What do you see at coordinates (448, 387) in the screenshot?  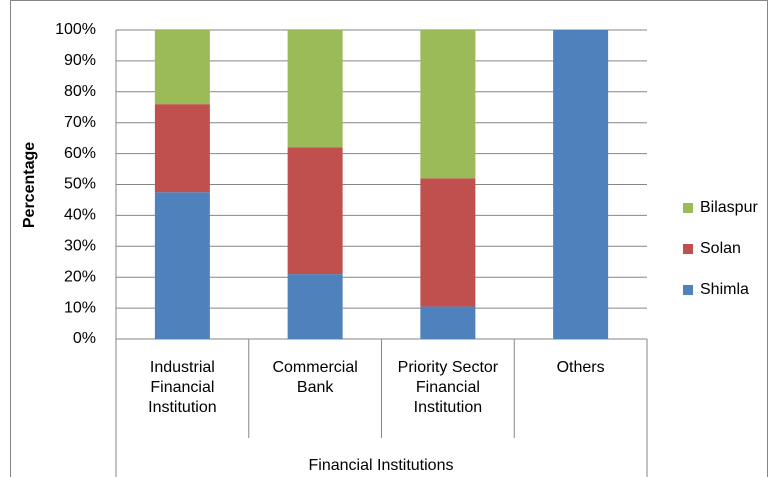 I see `x-tick-label: Priority Sector Financial Institution` at bounding box center [448, 387].